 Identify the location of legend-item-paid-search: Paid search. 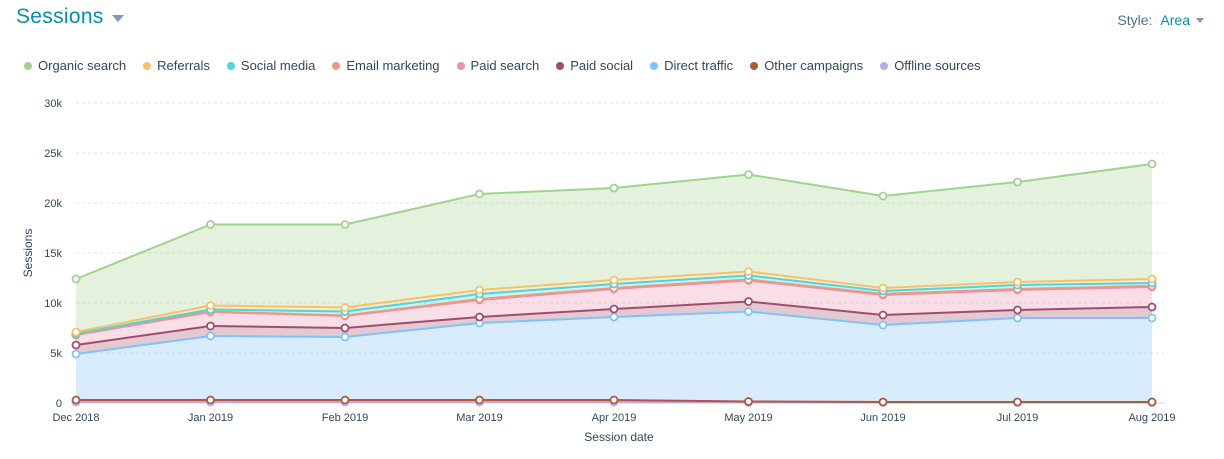
(498, 65).